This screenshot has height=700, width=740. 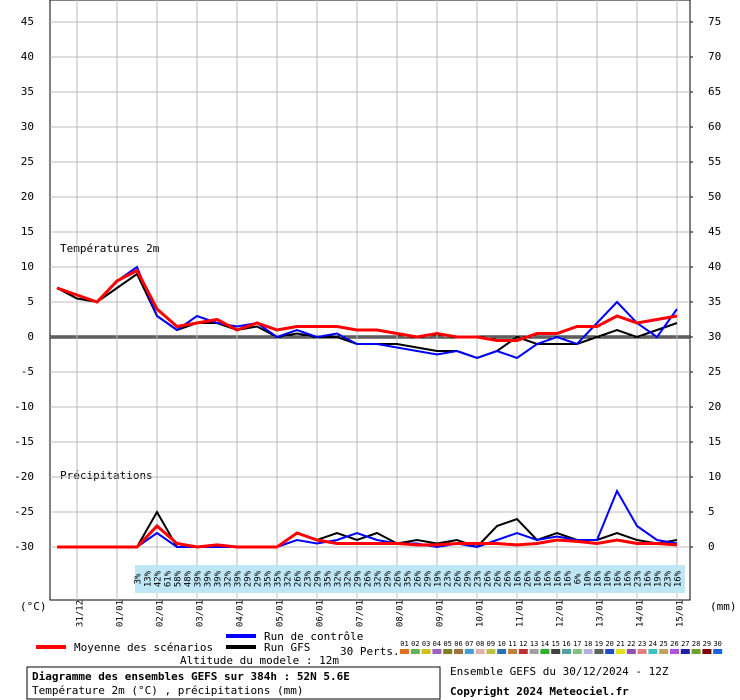 I want to click on y2-tick-label: 40, so click(x=714, y=266).